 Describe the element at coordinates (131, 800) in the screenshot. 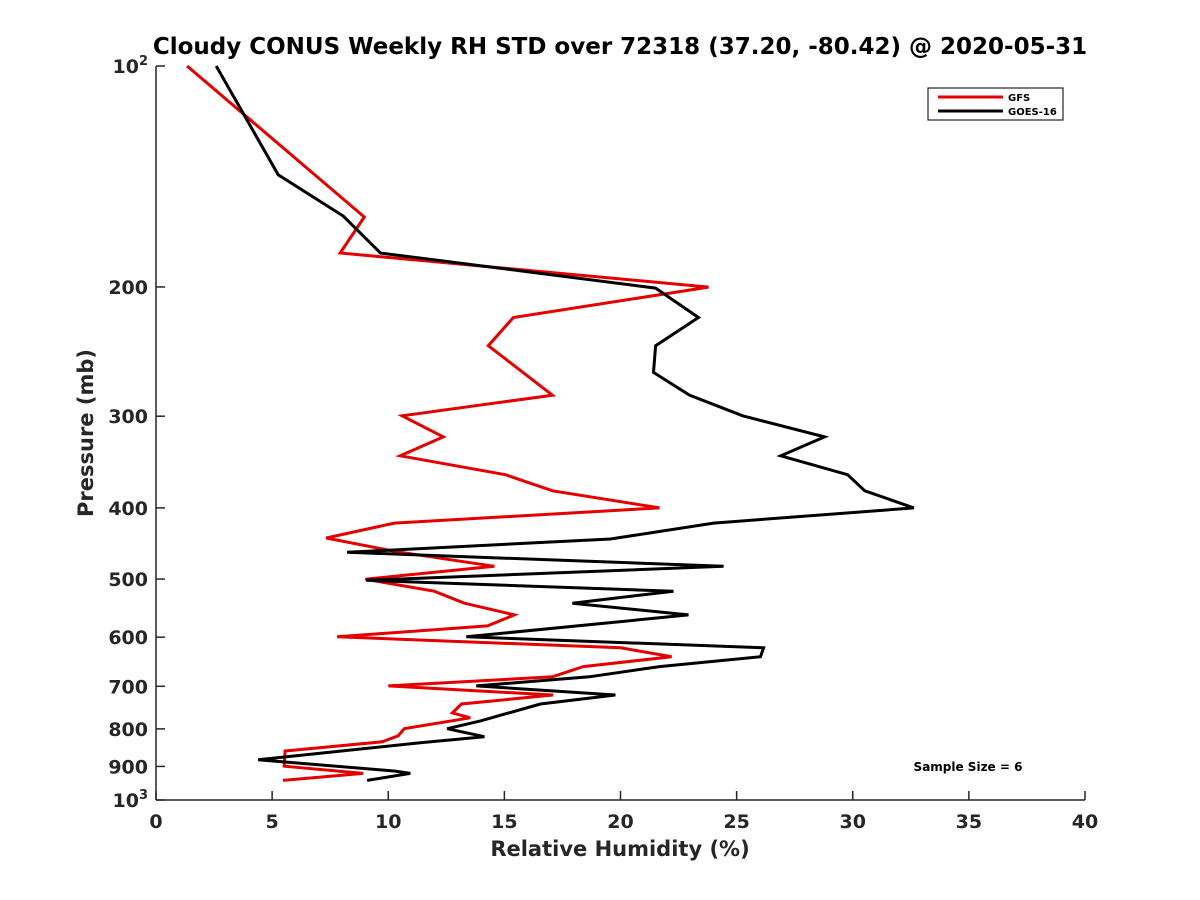

I see `y-tick-label: 10³` at that location.